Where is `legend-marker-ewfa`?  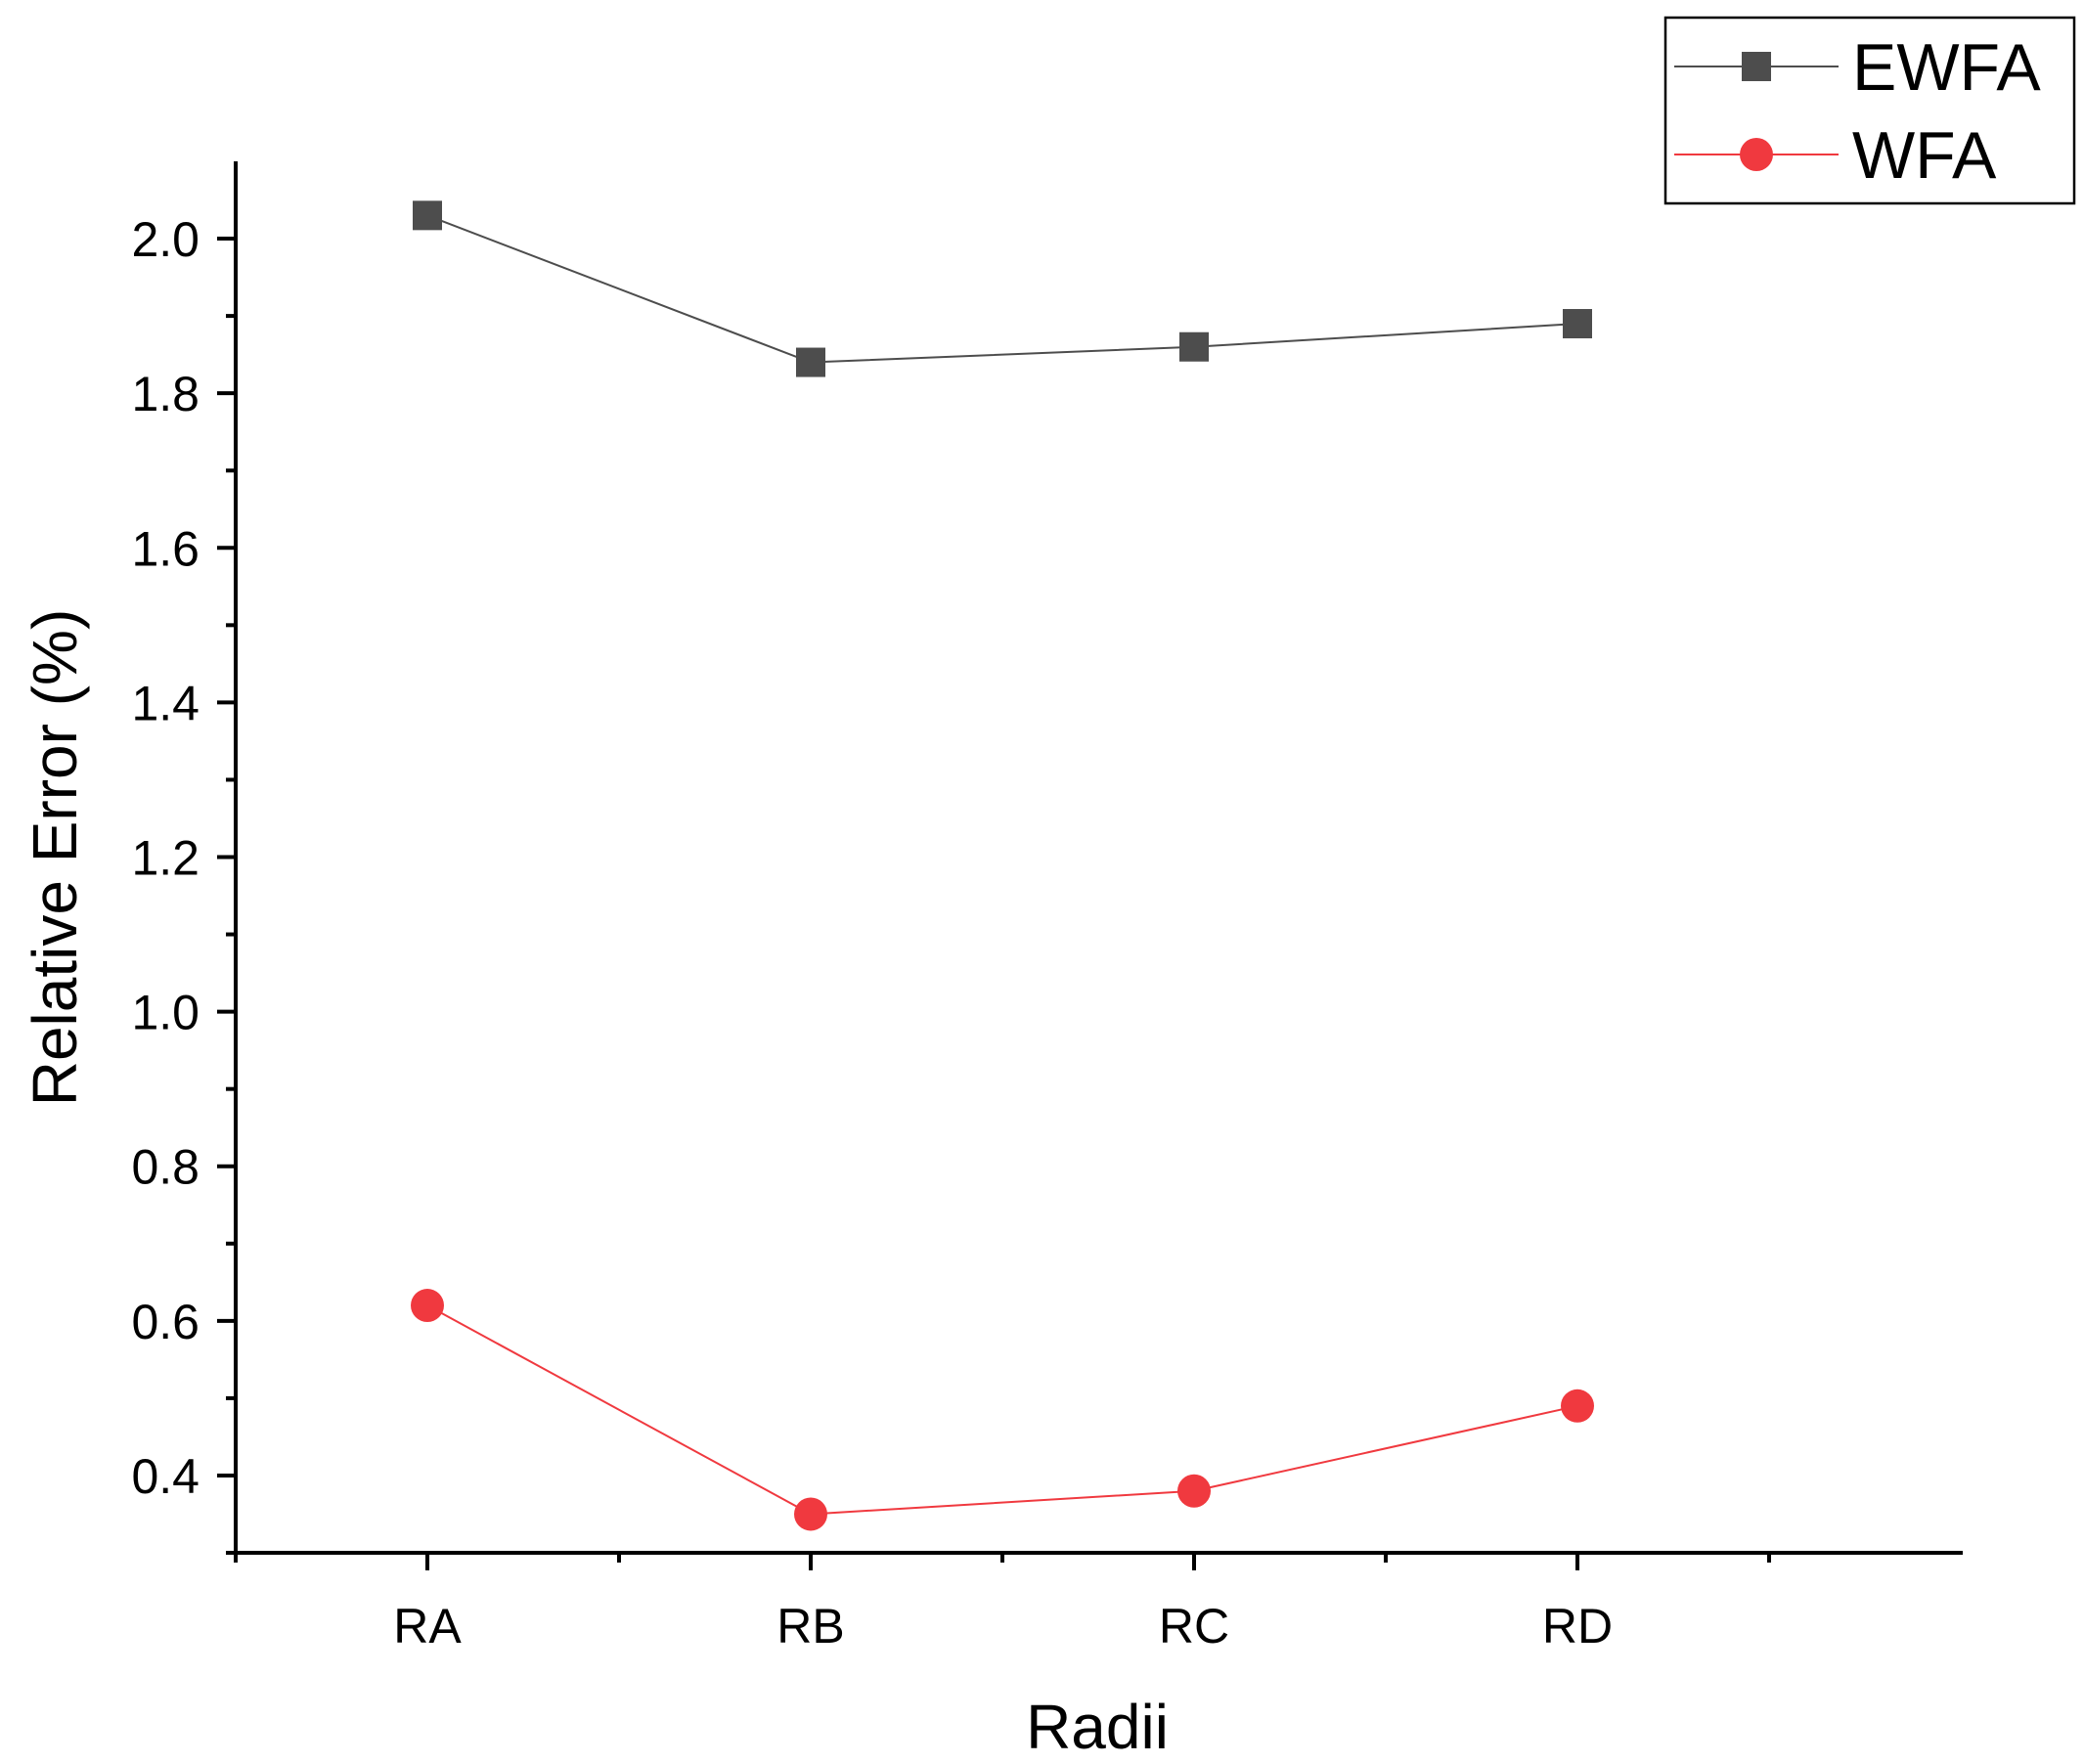 legend-marker-ewfa is located at coordinates (1756, 66).